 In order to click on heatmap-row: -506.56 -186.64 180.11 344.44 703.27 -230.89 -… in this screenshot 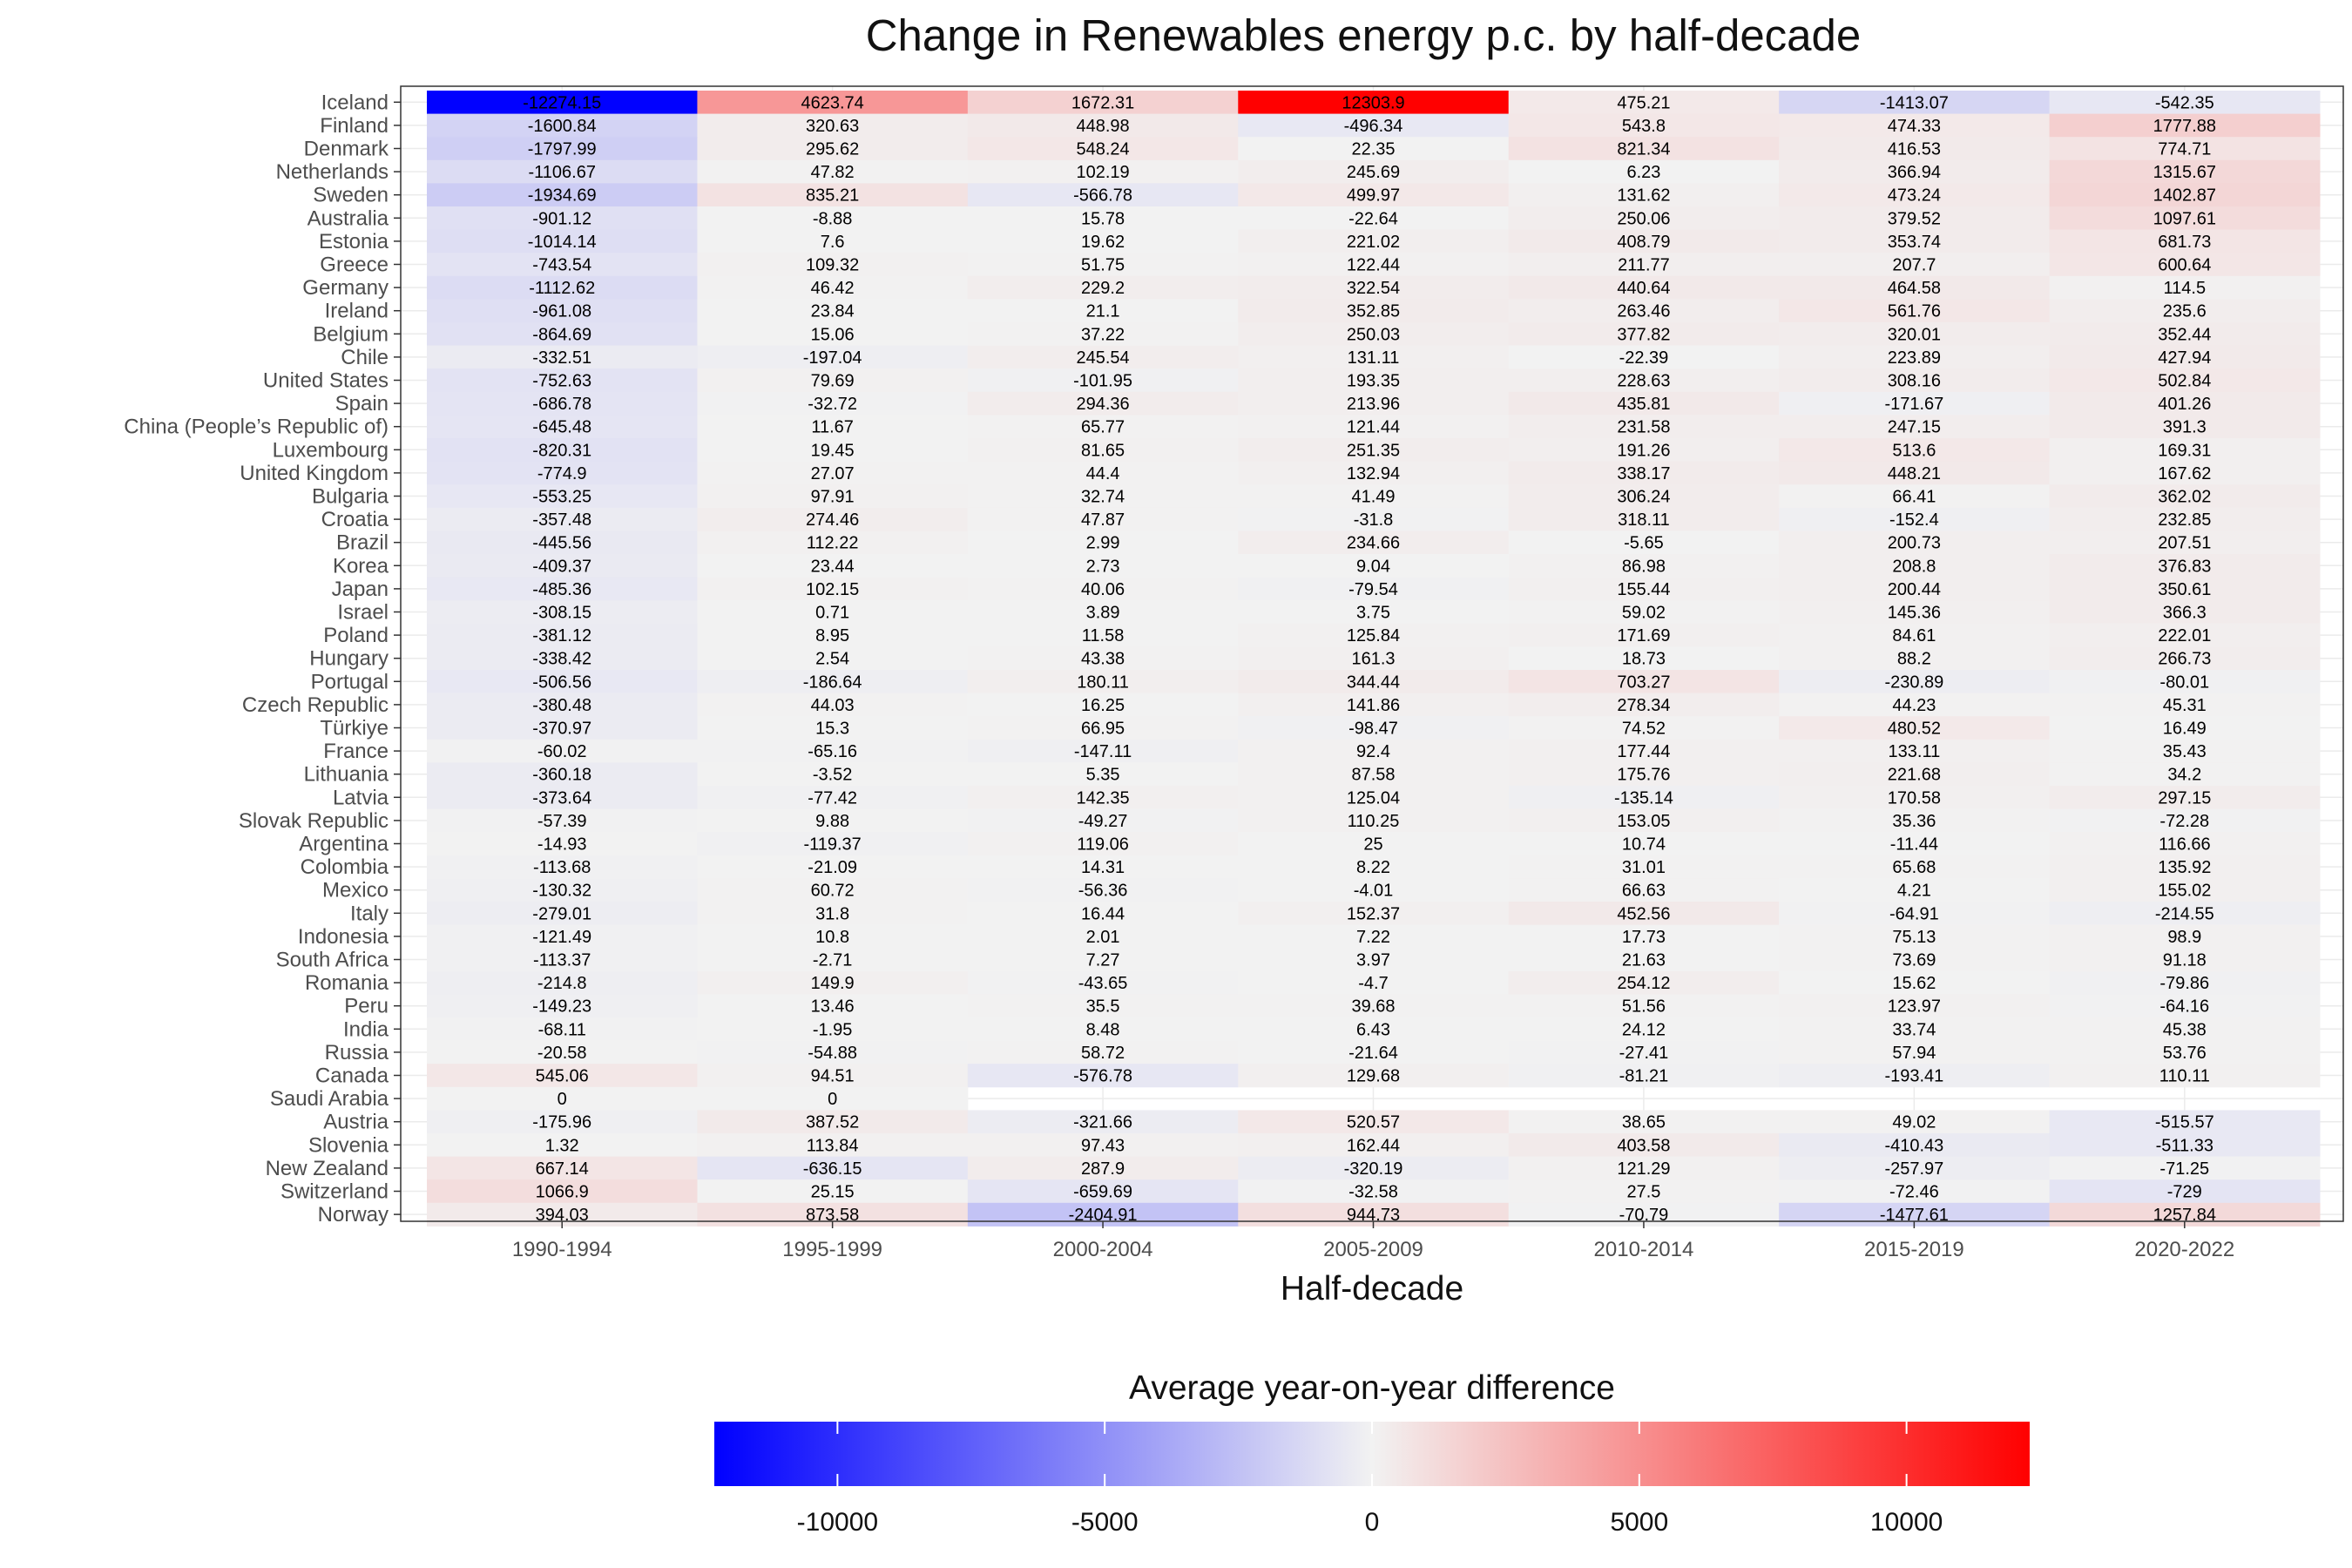, I will do `click(1374, 682)`.